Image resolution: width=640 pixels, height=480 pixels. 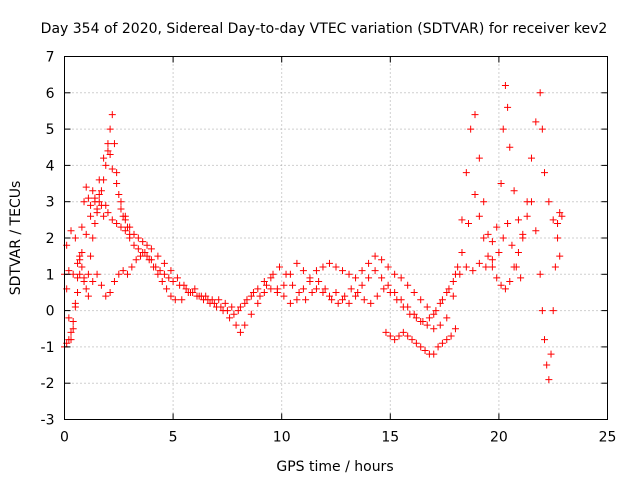 I want to click on y-tick-label: -3, so click(x=48, y=421).